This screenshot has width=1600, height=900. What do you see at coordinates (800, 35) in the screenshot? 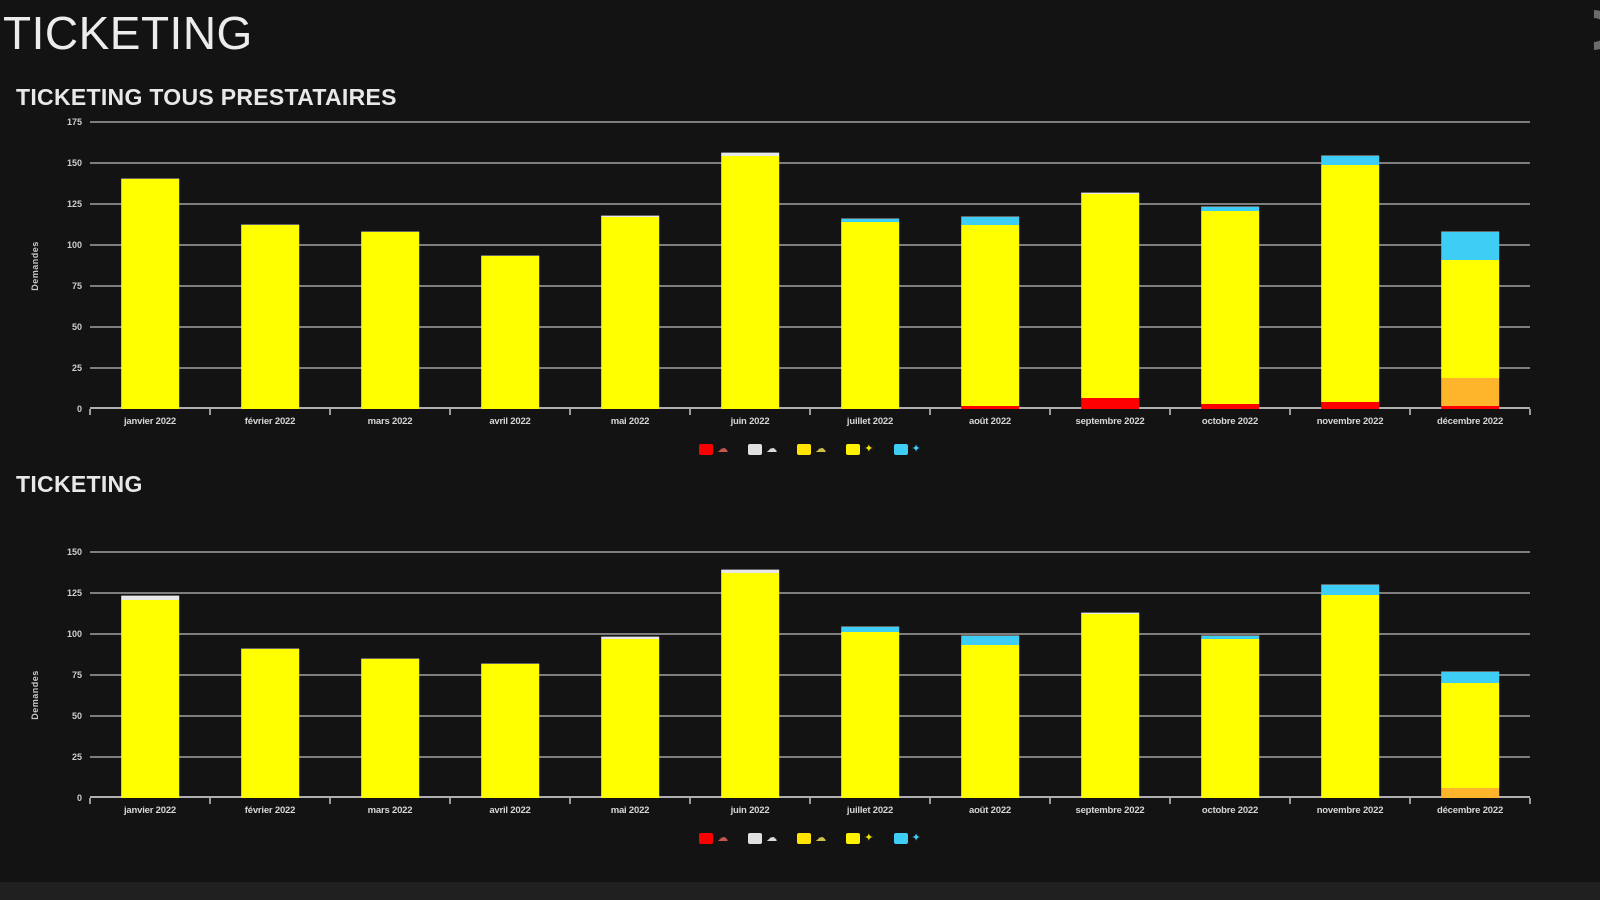
I see `page-header: TICKETING` at bounding box center [800, 35].